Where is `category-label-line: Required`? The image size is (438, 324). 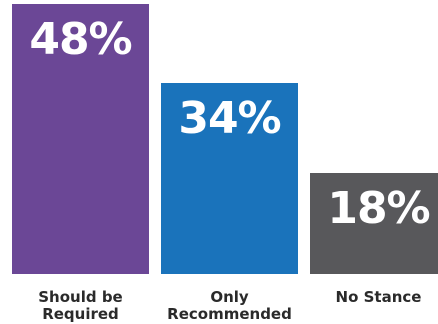 category-label-line: Required is located at coordinates (80, 314).